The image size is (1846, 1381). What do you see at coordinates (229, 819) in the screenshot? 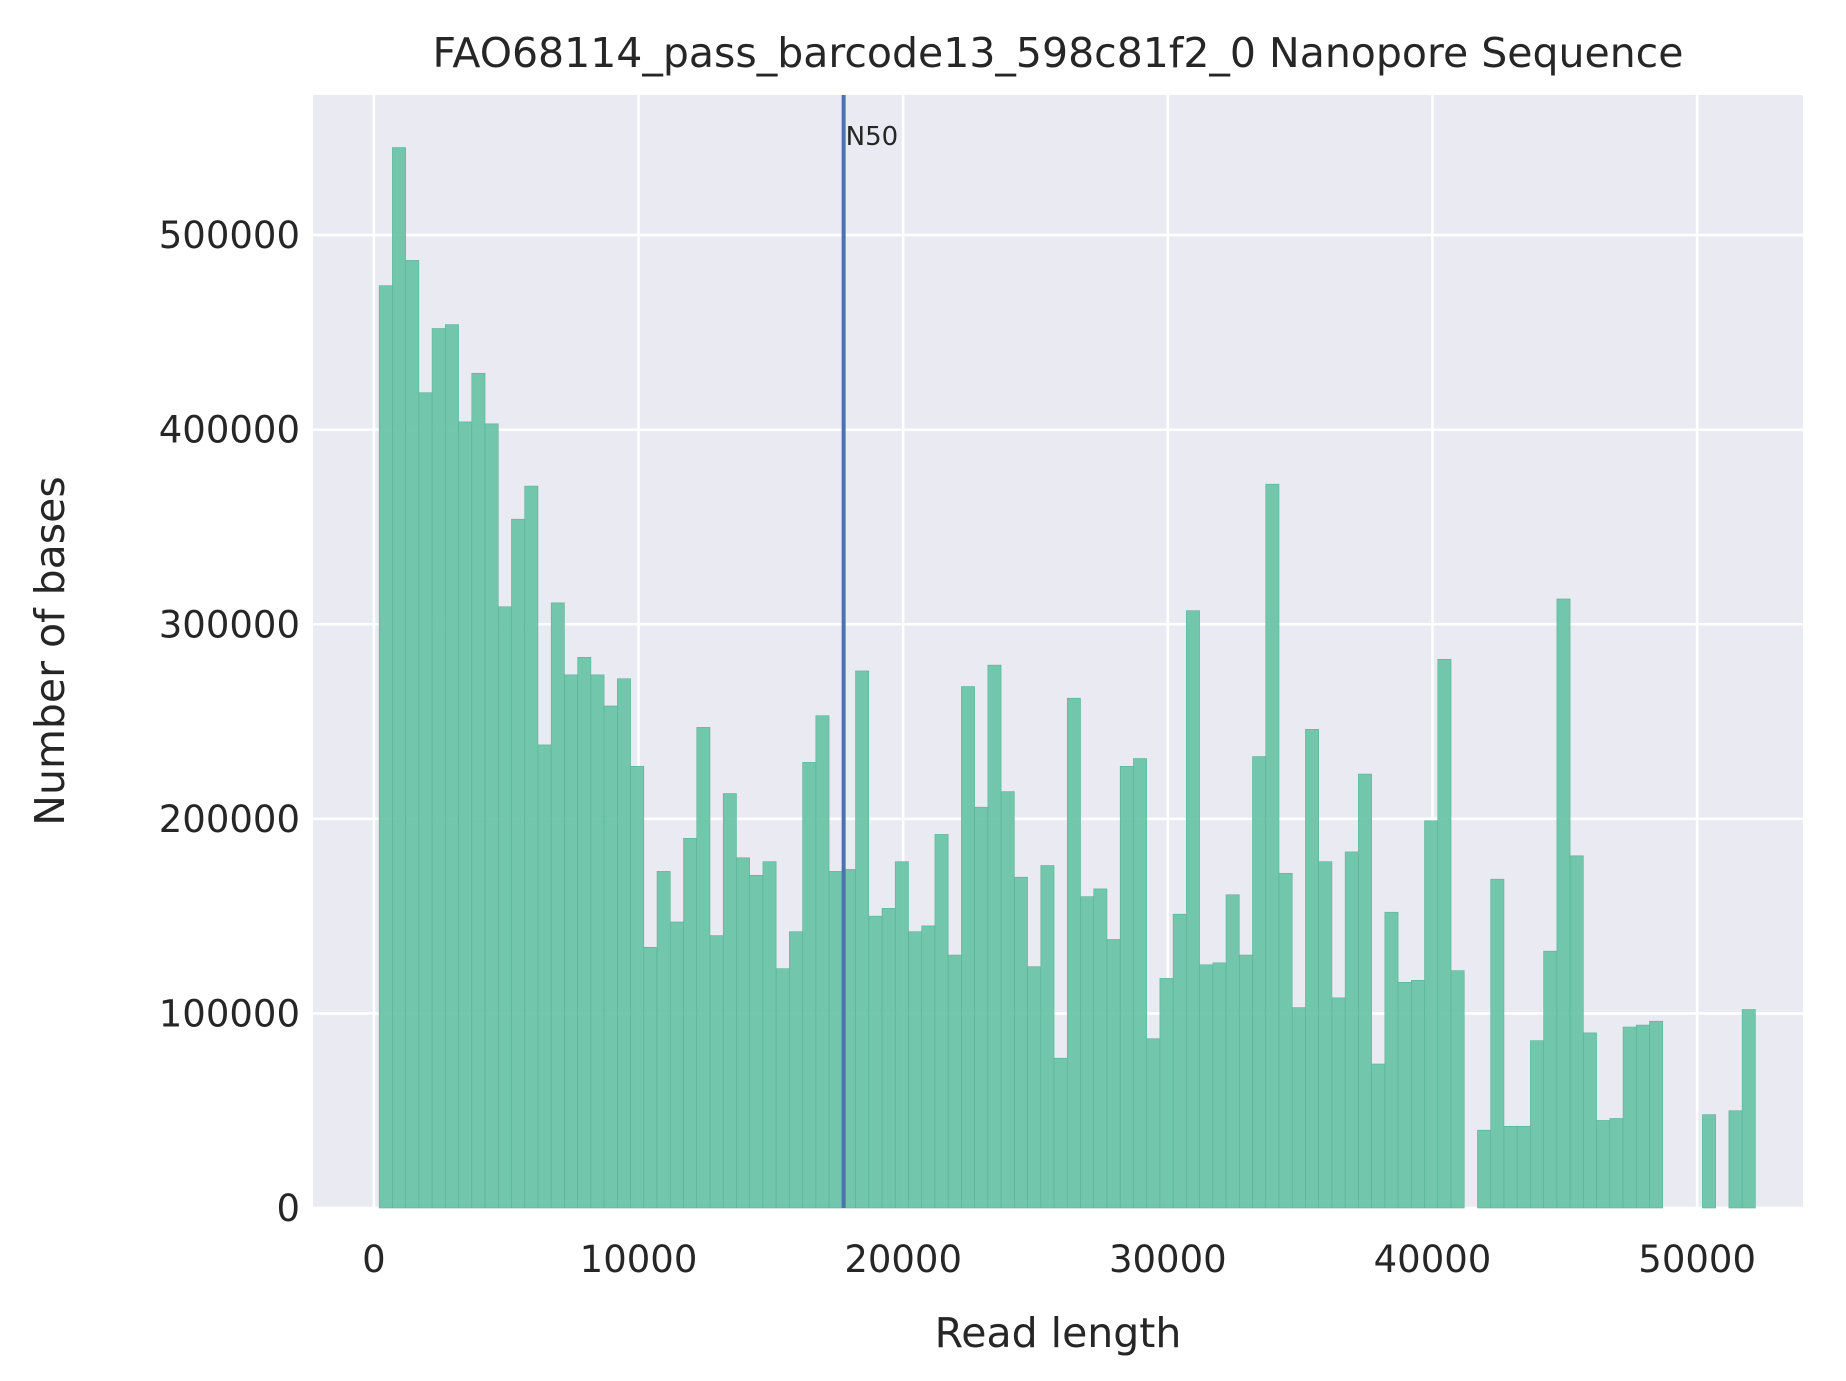
I see `y-tick-label: 200000` at bounding box center [229, 819].